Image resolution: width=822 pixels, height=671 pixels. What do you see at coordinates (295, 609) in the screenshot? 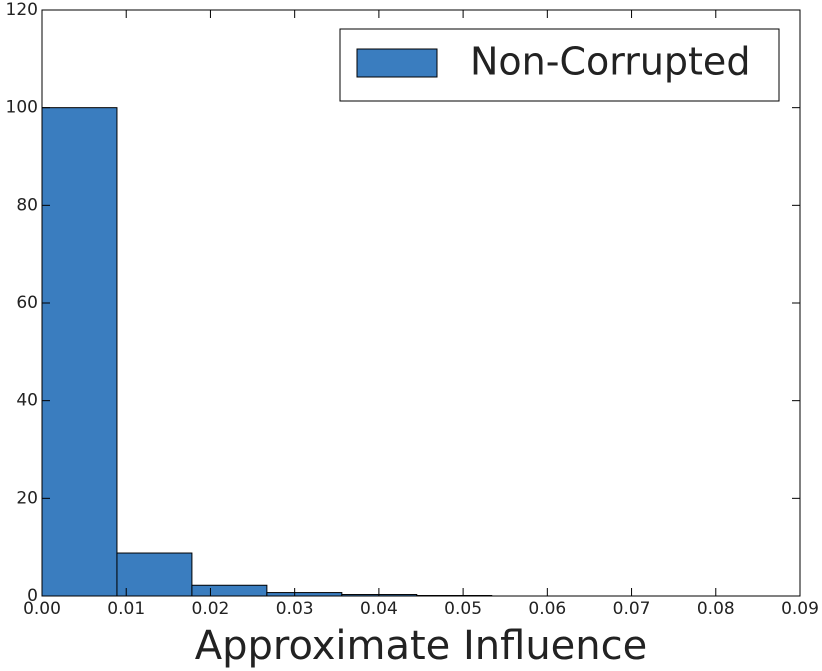
I see `x-tick-label: 0.03` at bounding box center [295, 609].